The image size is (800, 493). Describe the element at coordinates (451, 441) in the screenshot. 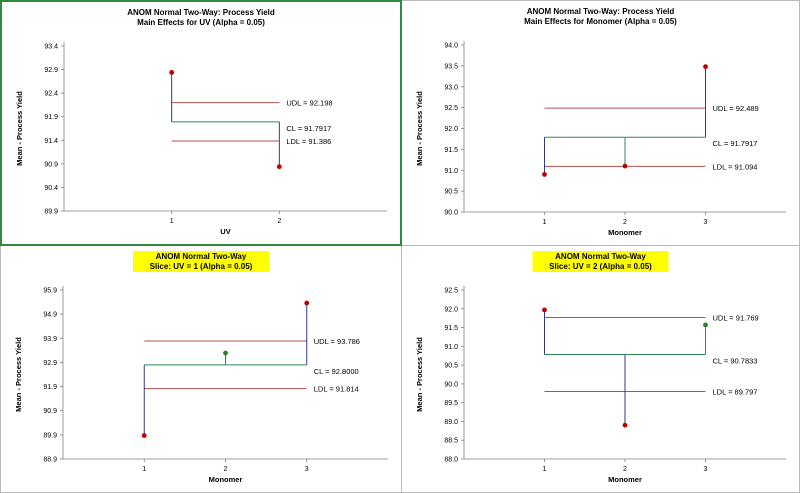

I see `y-tick-label: 88.5` at that location.